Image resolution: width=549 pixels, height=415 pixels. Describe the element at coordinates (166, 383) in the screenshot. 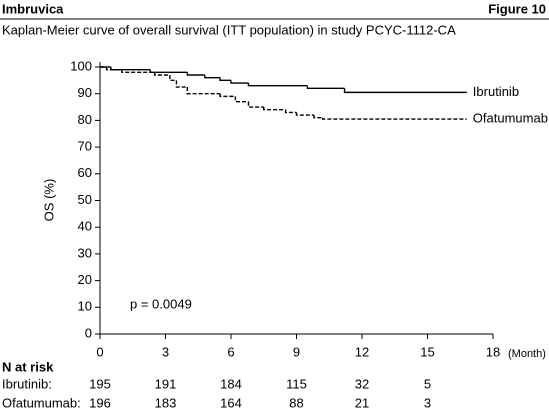

I see `risk-count: 191` at that location.